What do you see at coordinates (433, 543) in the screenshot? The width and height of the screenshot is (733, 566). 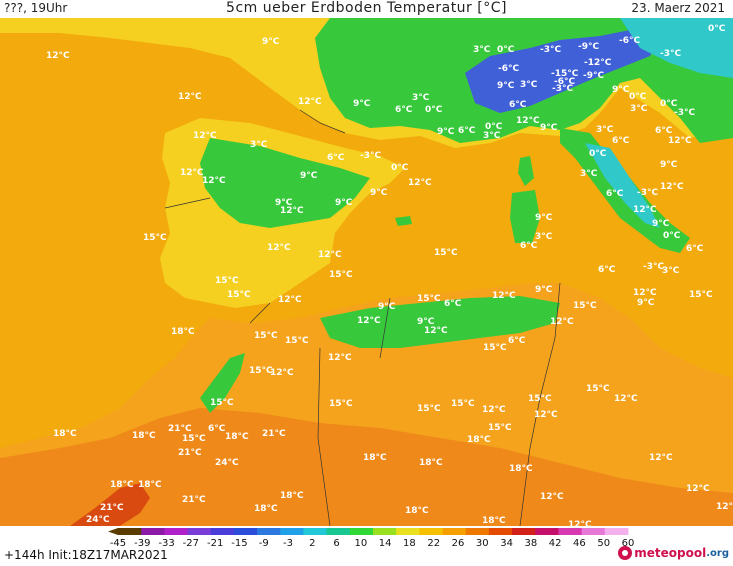 I see `legend-tick: 22` at bounding box center [433, 543].